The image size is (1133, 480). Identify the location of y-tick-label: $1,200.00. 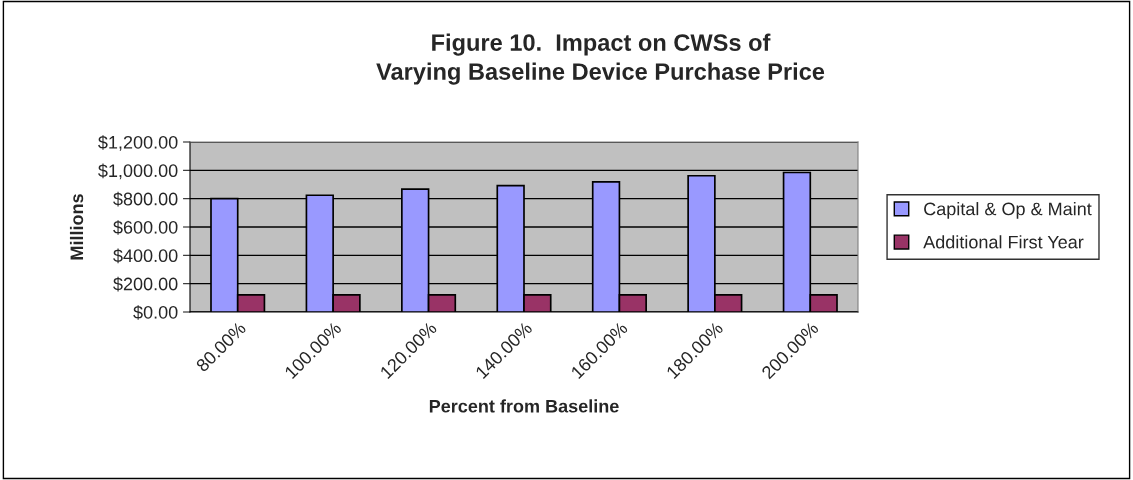
(138, 143).